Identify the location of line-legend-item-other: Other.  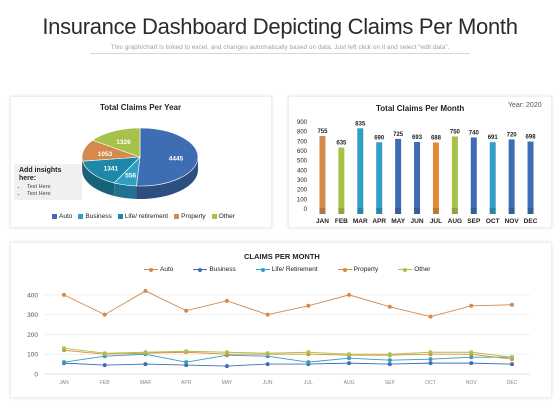
(414, 269).